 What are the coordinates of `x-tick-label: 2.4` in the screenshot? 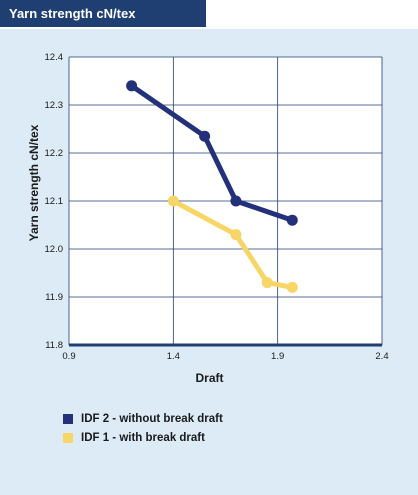 It's located at (381, 356).